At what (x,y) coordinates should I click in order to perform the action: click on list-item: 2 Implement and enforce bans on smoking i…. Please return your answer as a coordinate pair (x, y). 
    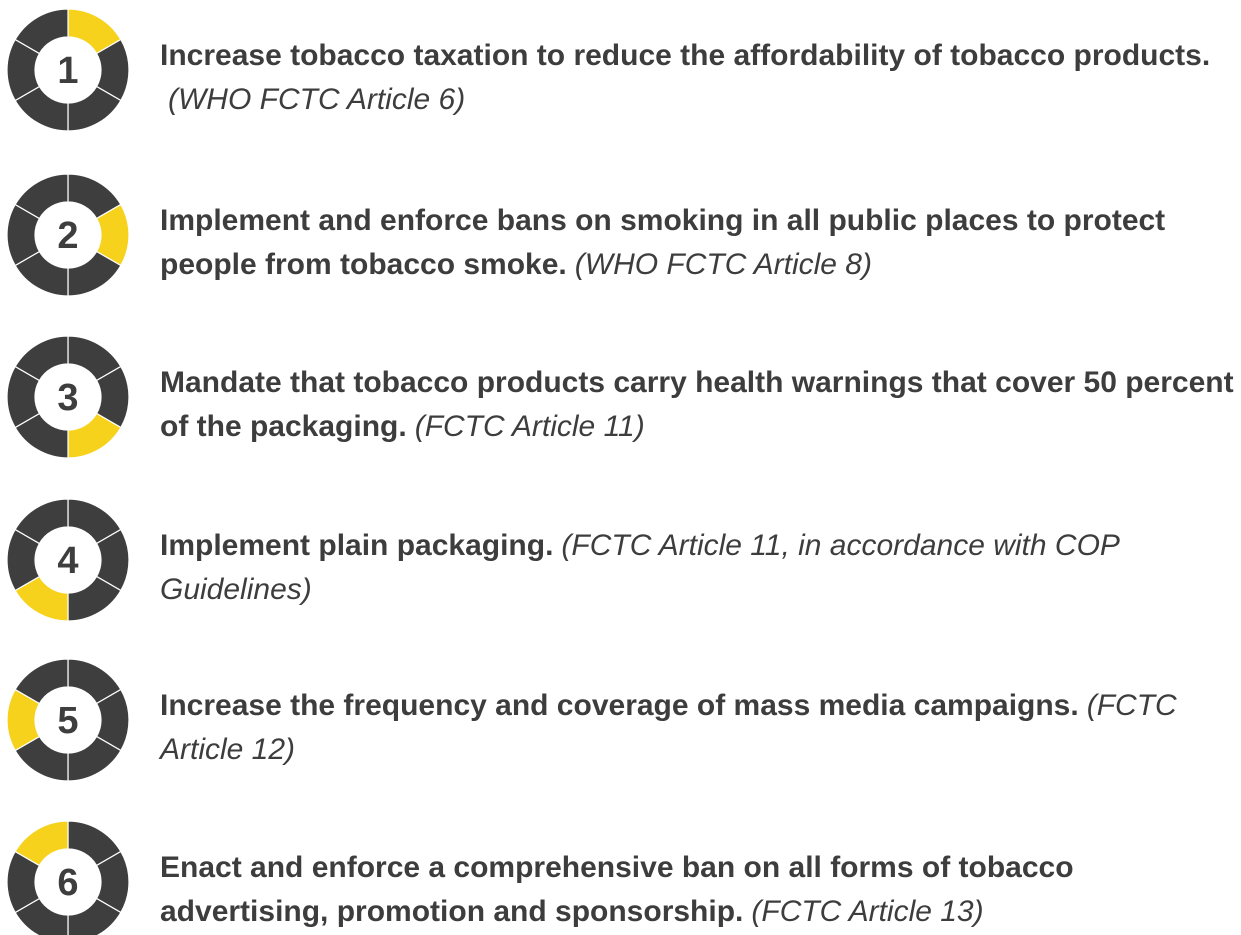
    Looking at the image, I should click on (620, 243).